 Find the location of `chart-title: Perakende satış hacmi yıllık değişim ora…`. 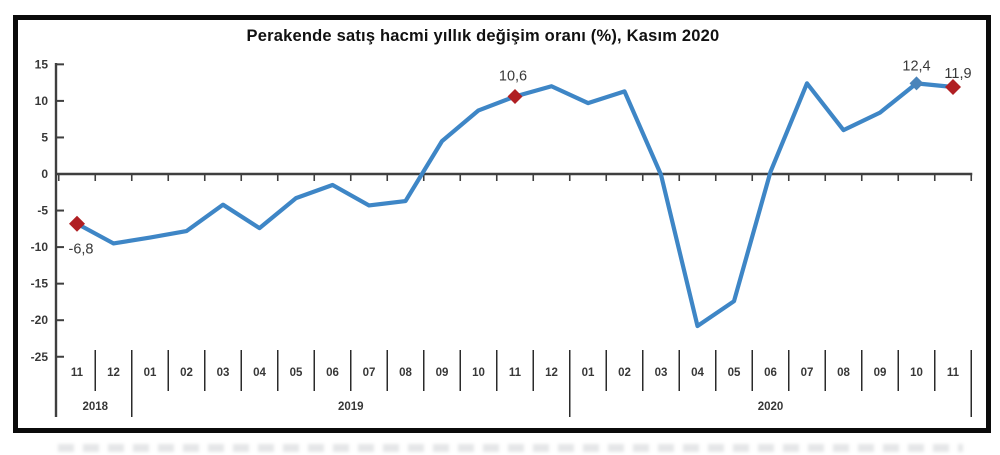

chart-title: Perakende satış hacmi yıllık değişim ora… is located at coordinates (483, 36).